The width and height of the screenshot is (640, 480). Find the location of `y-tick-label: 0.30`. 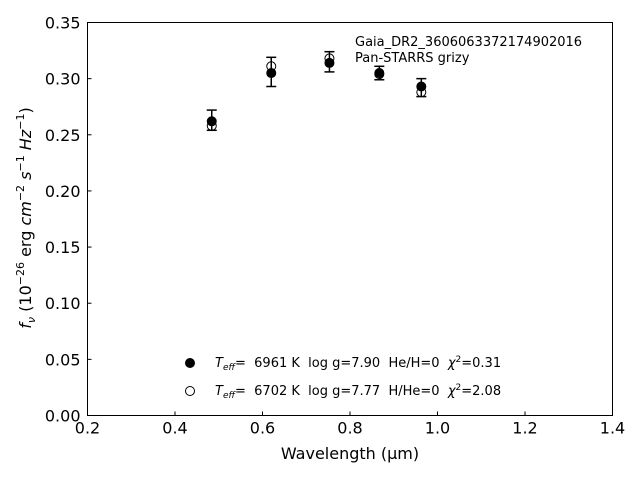

y-tick-label: 0.30 is located at coordinates (63, 79).